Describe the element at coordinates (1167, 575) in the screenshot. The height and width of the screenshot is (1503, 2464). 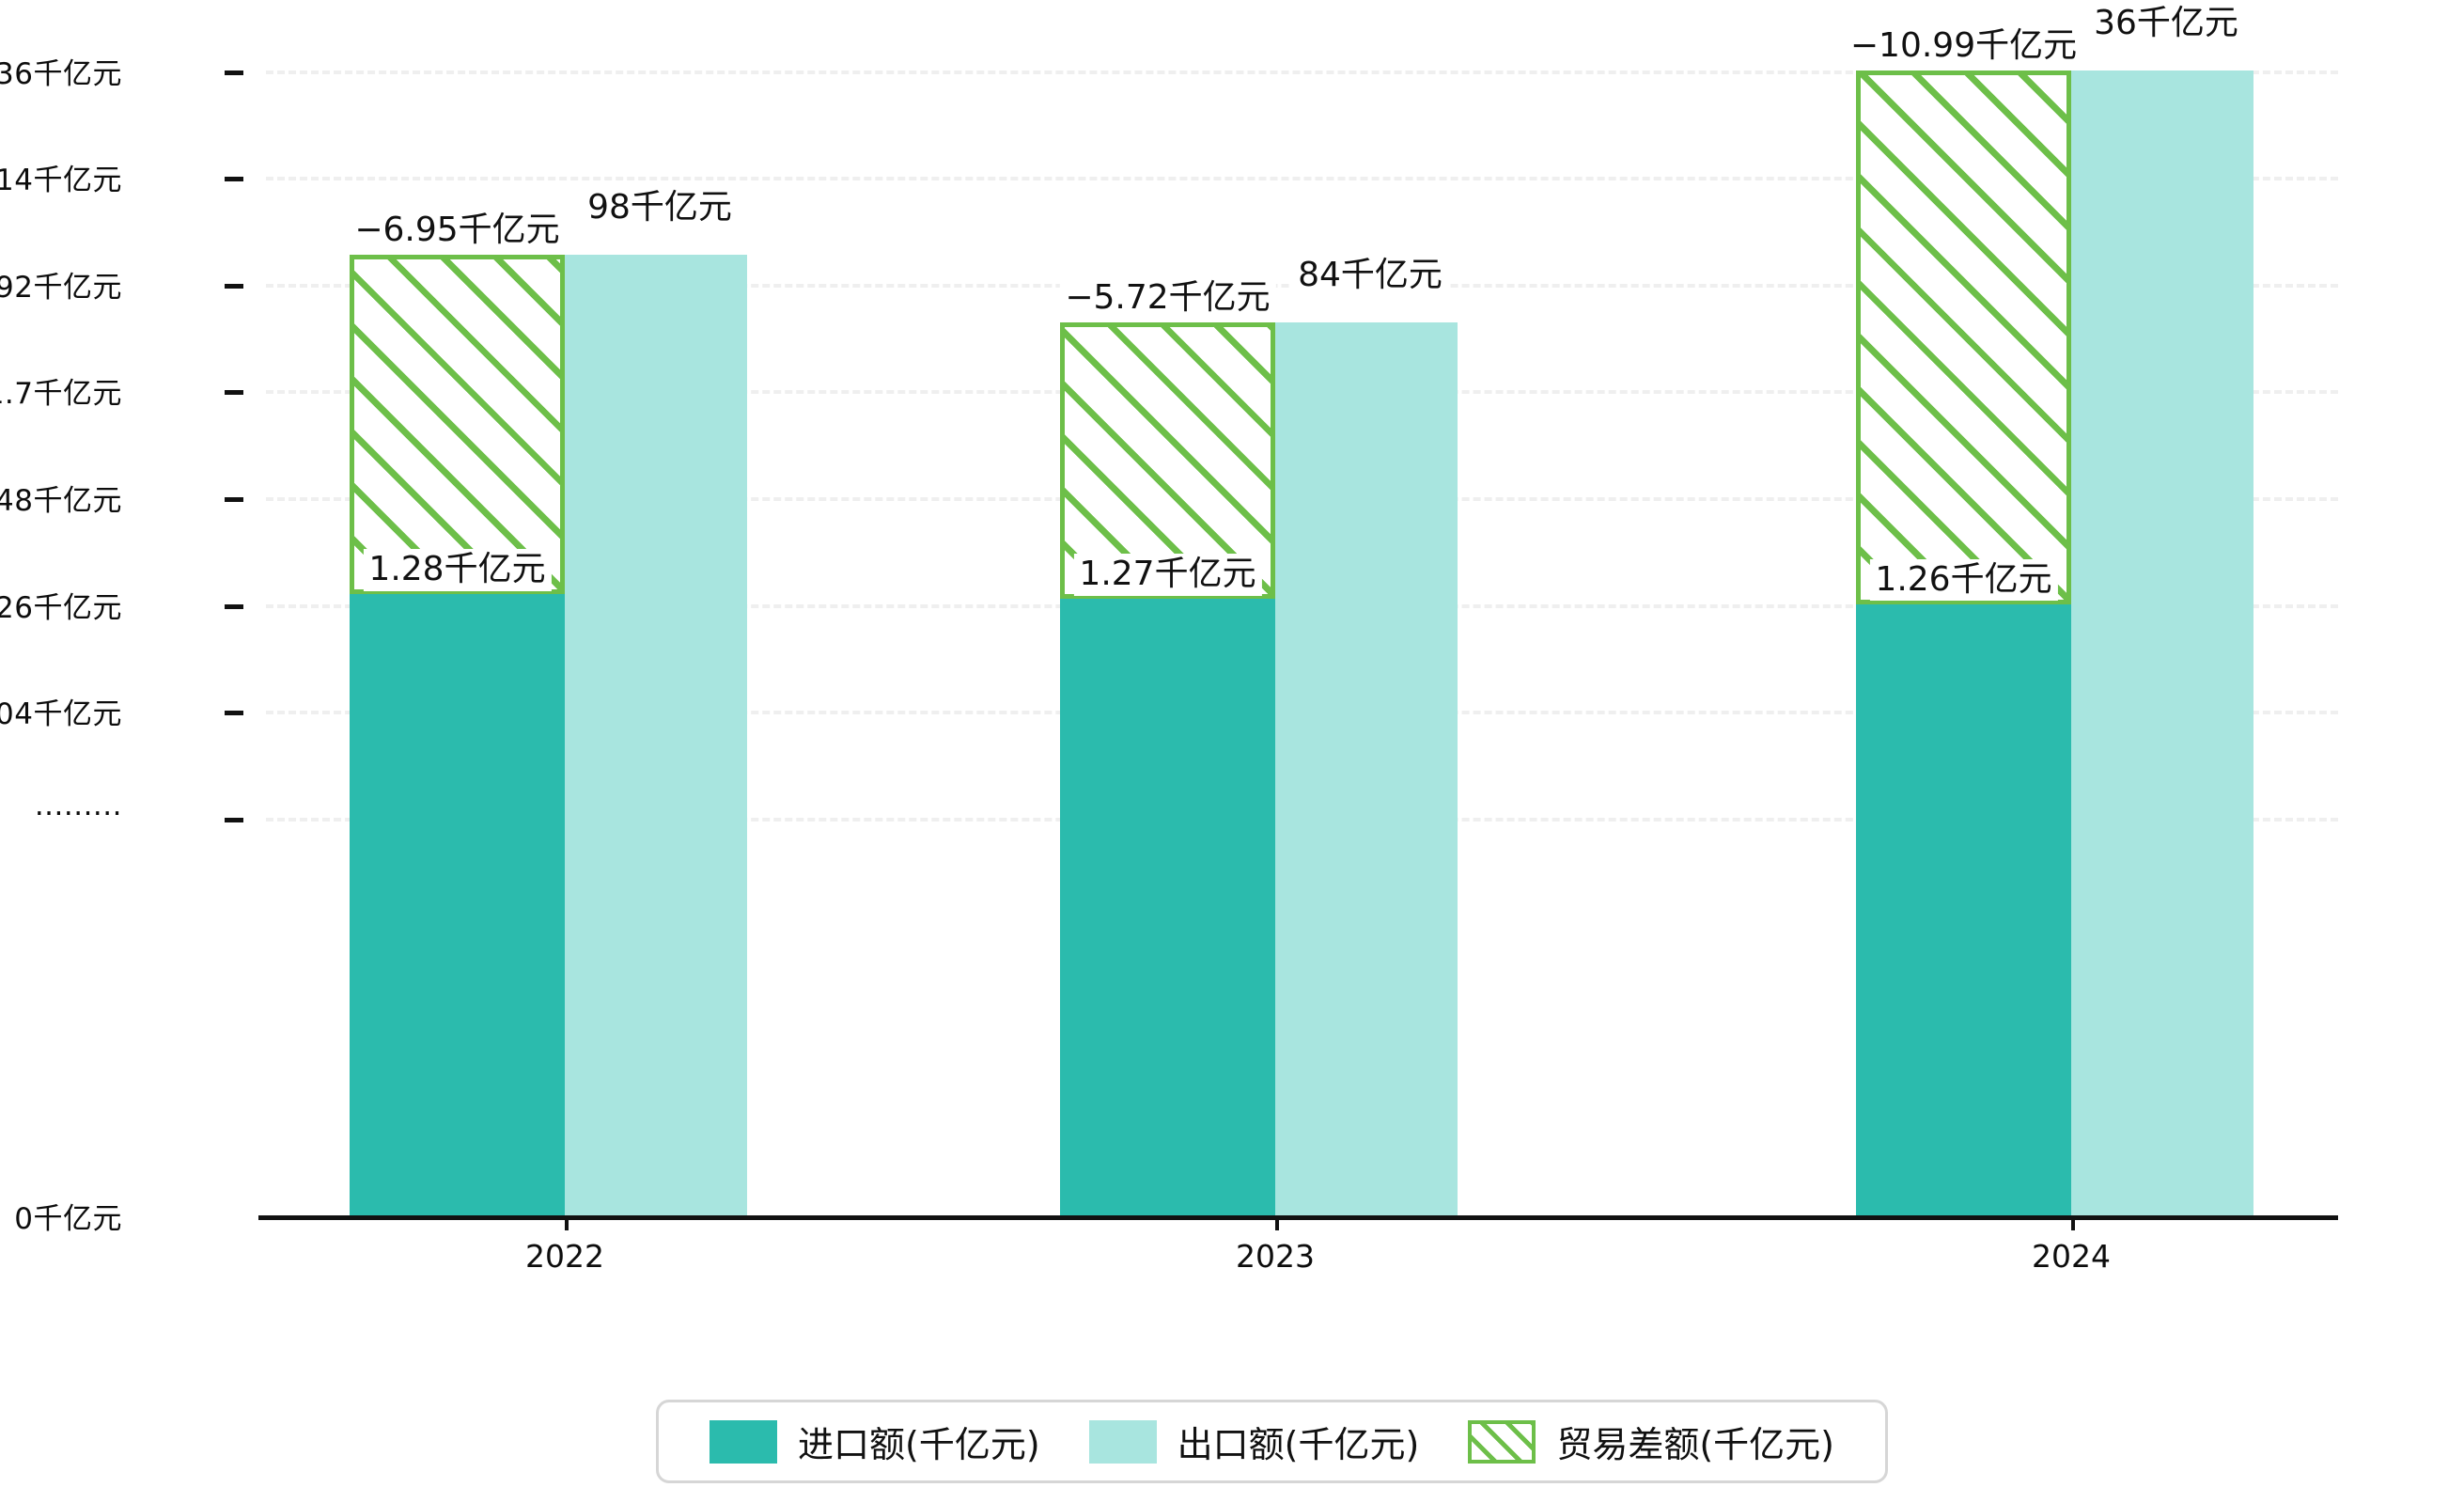
I see `data-label-import-2023: 1.27千亿元` at that location.